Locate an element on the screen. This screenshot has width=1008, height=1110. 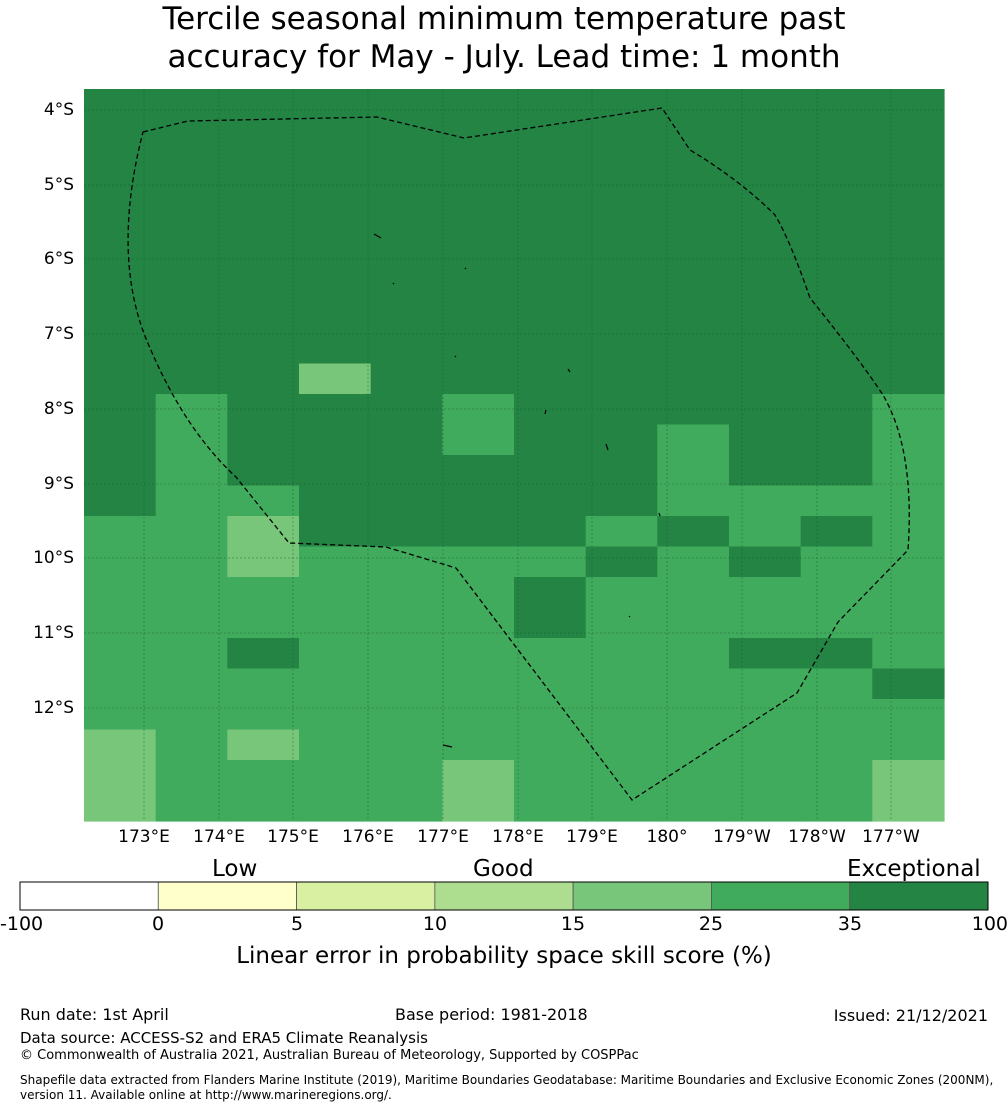
lon-label: 179°W is located at coordinates (742, 837).